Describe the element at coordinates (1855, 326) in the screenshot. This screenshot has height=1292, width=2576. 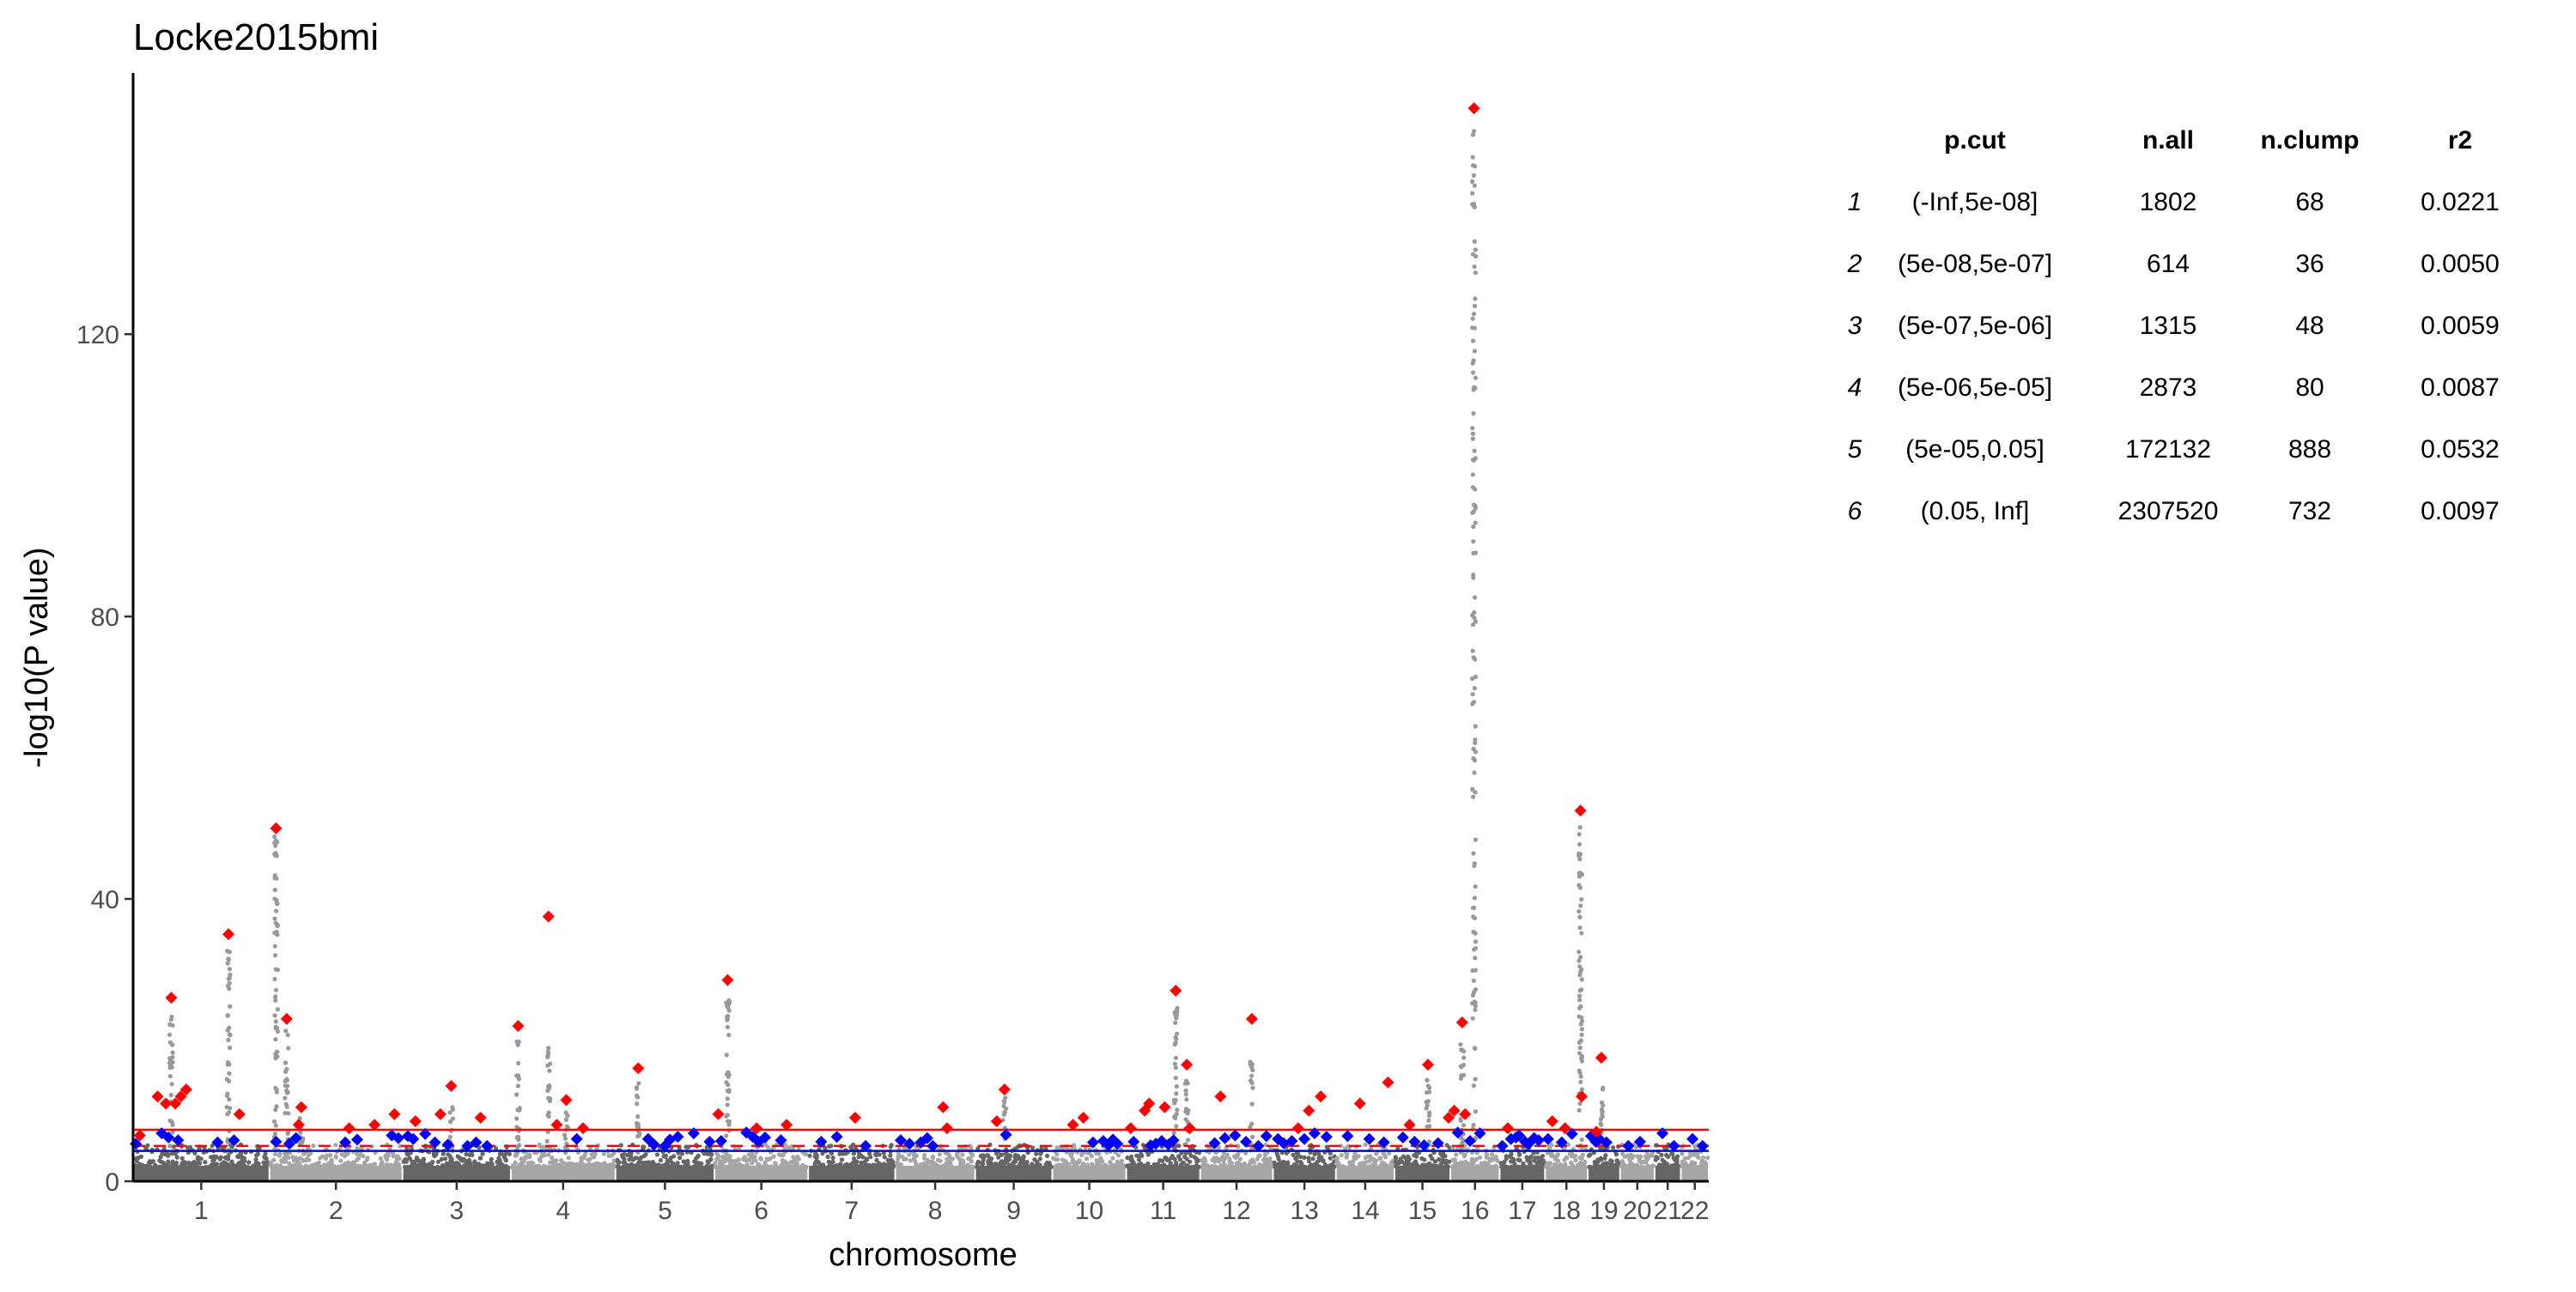
I see `table-row-index: 3` at that location.